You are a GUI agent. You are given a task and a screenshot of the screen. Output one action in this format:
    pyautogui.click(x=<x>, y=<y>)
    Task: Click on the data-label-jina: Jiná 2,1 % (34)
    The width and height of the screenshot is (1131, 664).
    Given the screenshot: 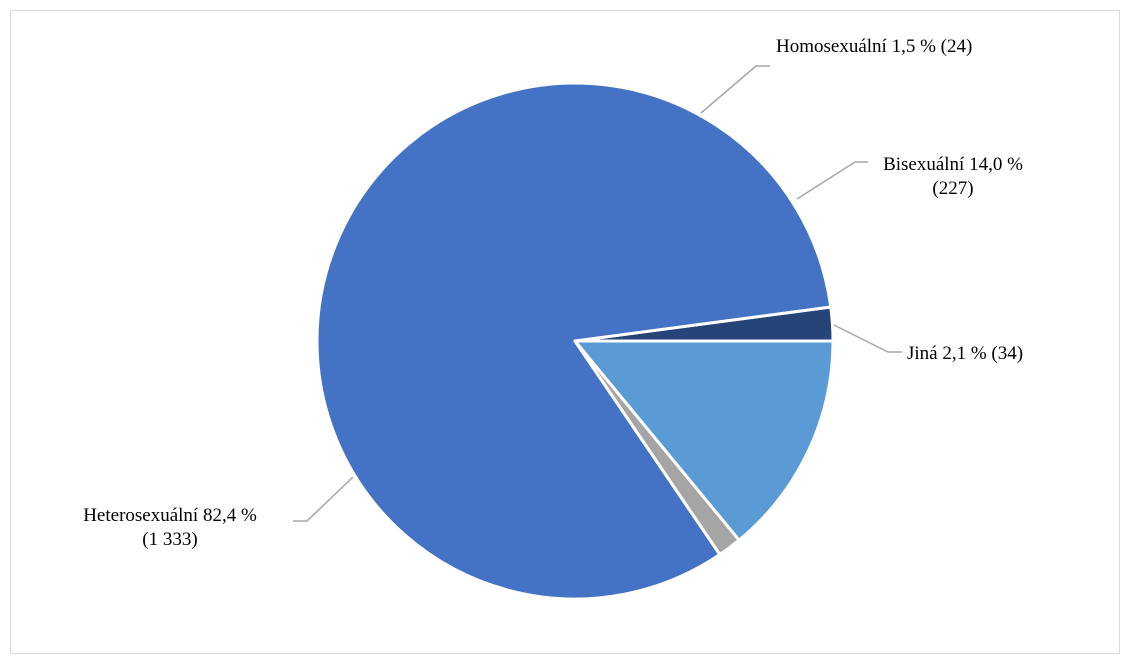 What is the action you would take?
    pyautogui.click(x=965, y=353)
    